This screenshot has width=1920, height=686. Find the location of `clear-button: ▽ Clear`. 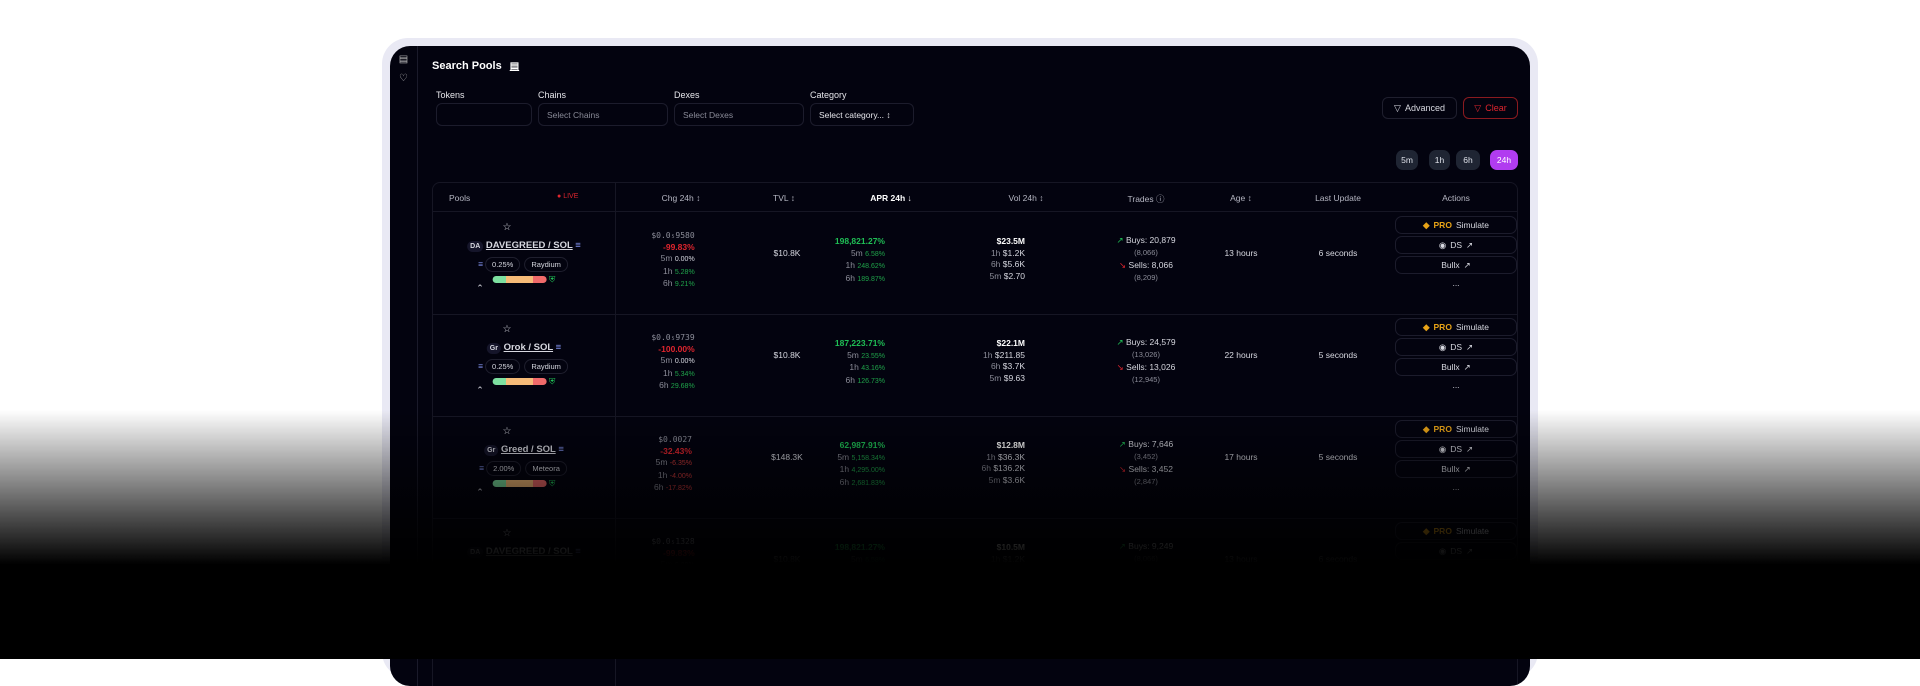

clear-button: ▽ Clear is located at coordinates (1490, 108).